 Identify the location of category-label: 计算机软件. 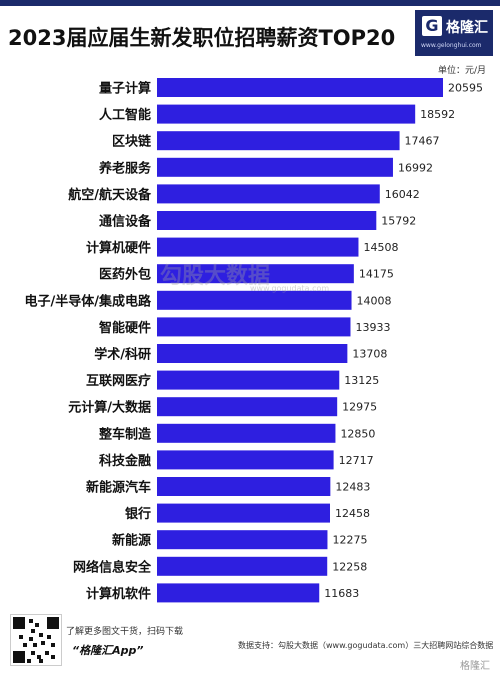
(118, 594).